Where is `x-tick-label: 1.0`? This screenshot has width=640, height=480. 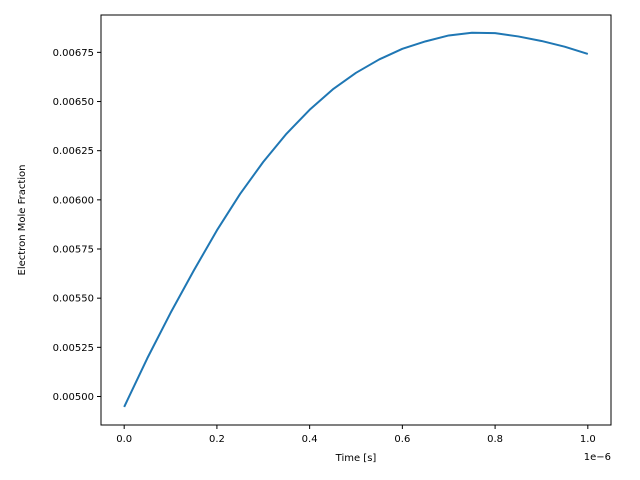
x-tick-label: 1.0 is located at coordinates (588, 439).